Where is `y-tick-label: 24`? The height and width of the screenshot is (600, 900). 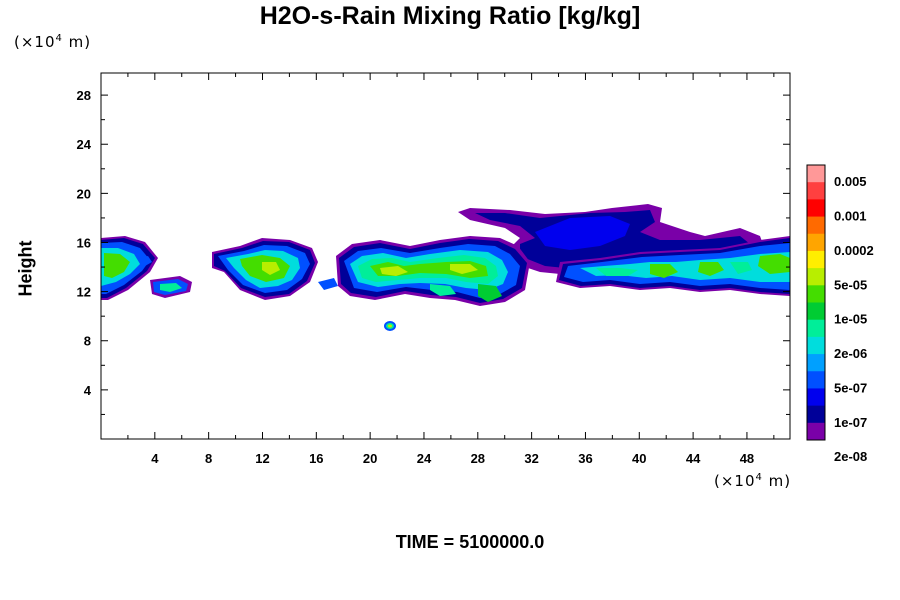 y-tick-label: 24 is located at coordinates (84, 144).